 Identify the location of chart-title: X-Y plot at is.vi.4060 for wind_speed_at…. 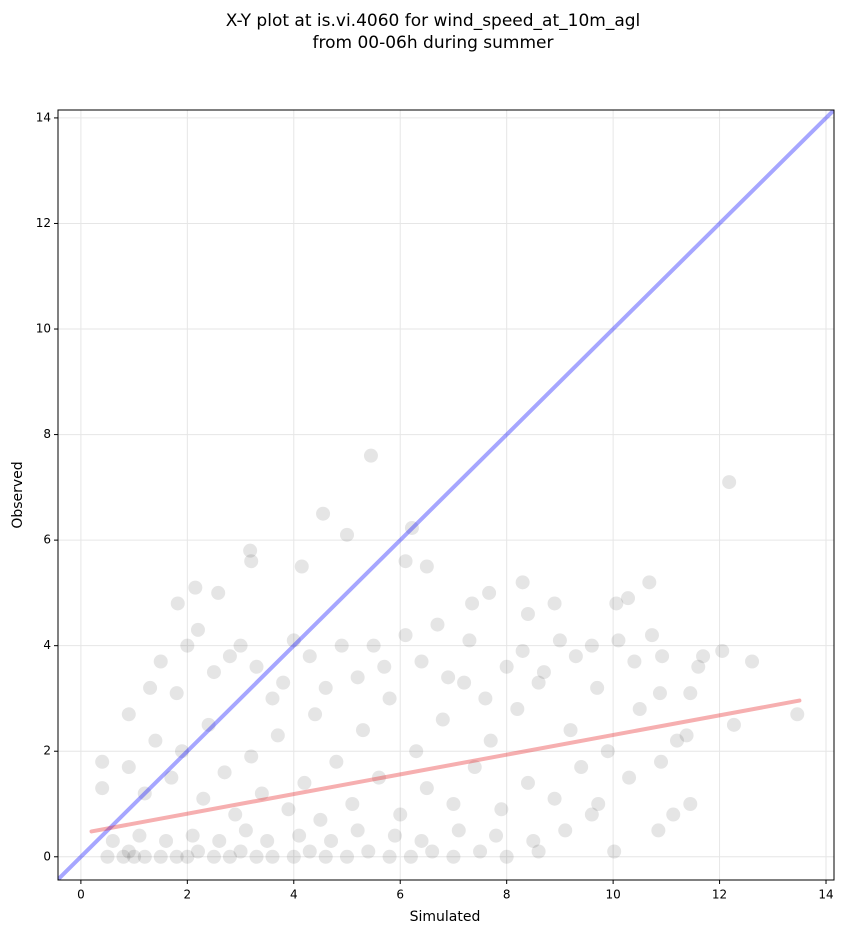
(433, 21).